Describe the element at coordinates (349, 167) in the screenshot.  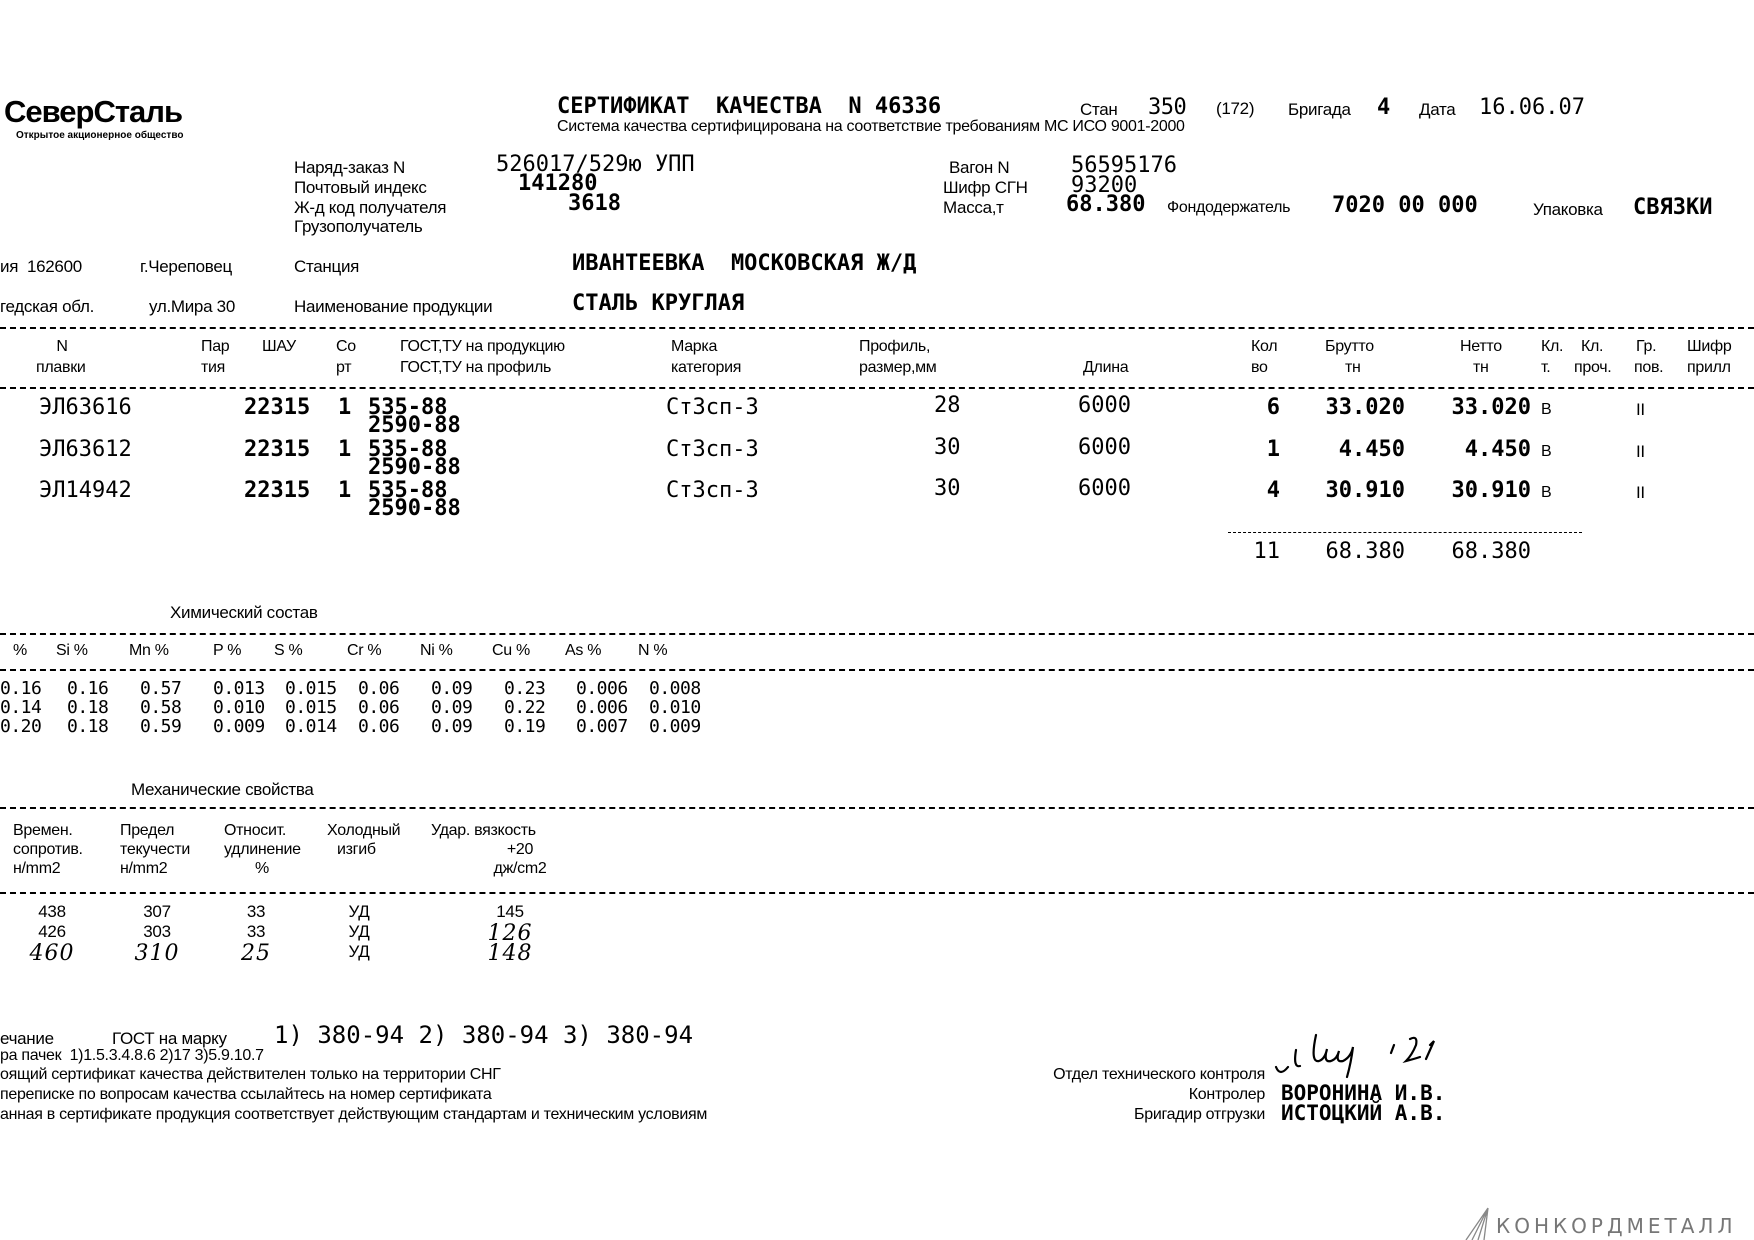
I see `order-label: Наряд-заказ N` at that location.